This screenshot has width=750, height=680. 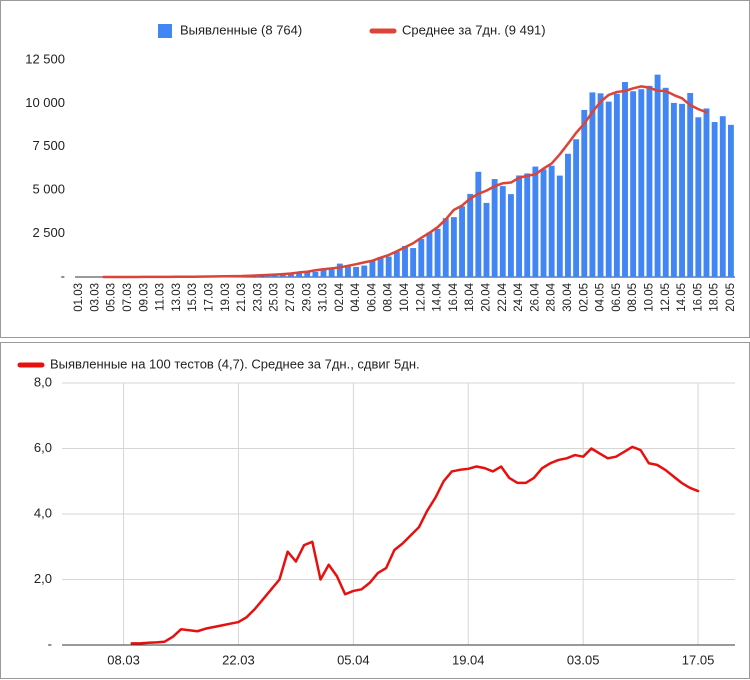 What do you see at coordinates (291, 297) in the screenshot?
I see `x-tick-label: 27.03` at bounding box center [291, 297].